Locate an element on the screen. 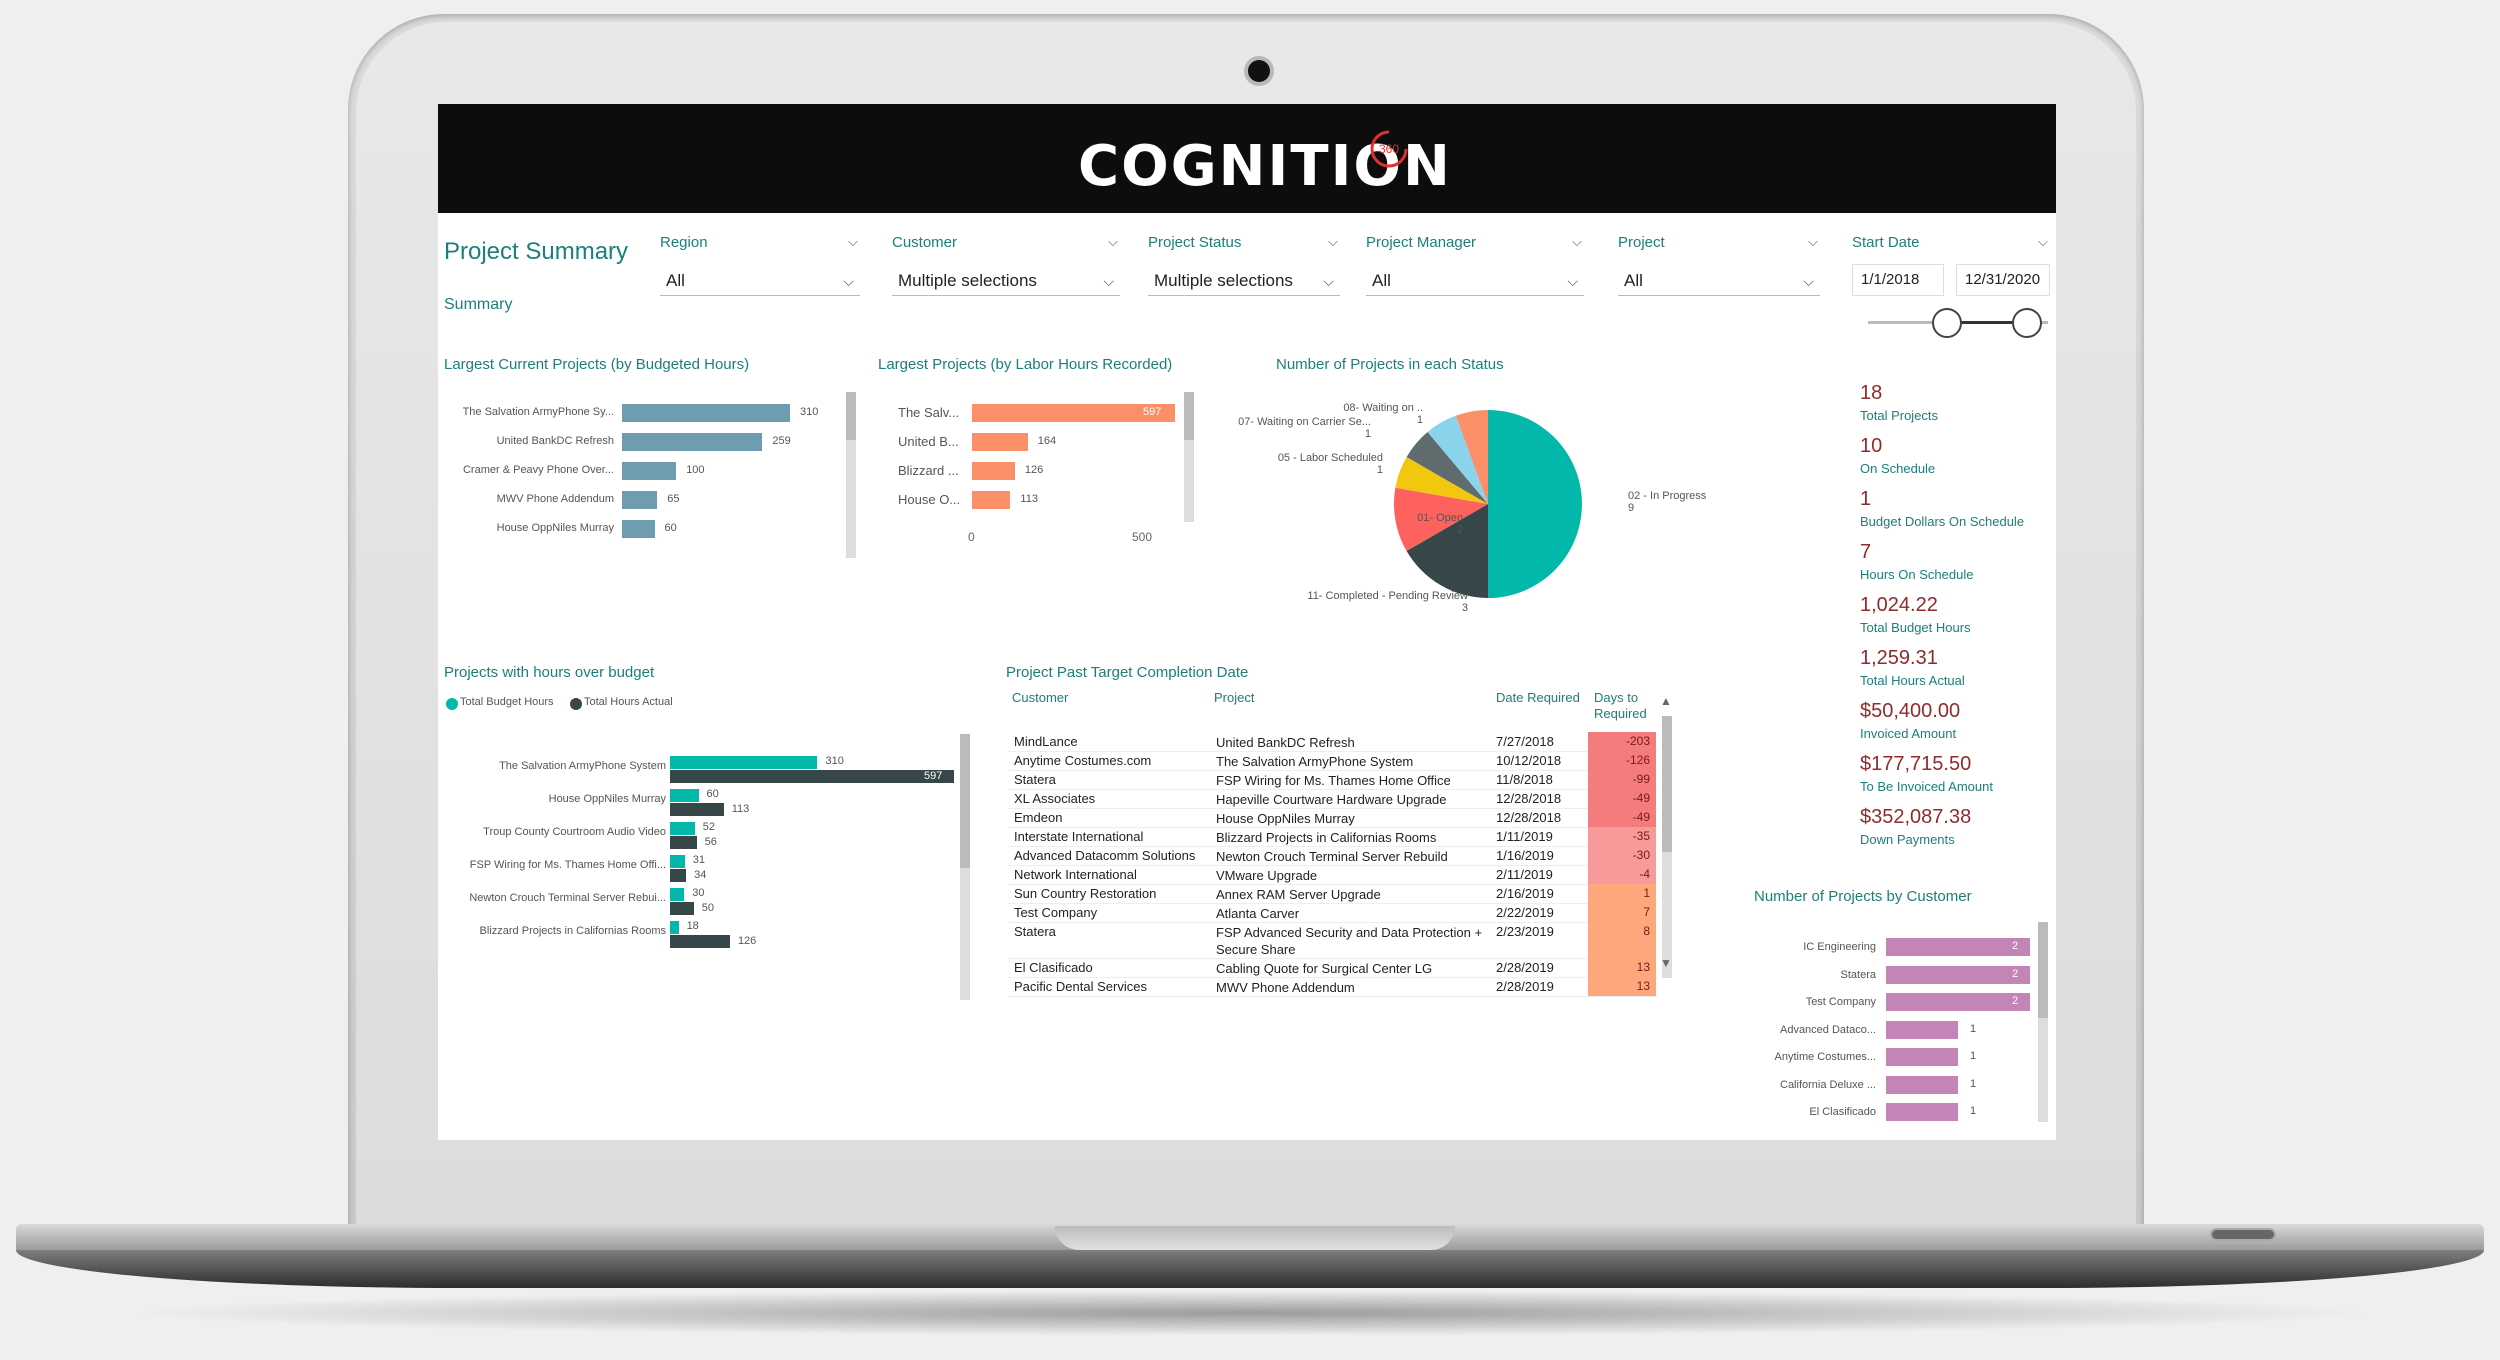 The width and height of the screenshot is (2500, 1360). cell-customer: Anytime Costumes.com is located at coordinates (1083, 760).